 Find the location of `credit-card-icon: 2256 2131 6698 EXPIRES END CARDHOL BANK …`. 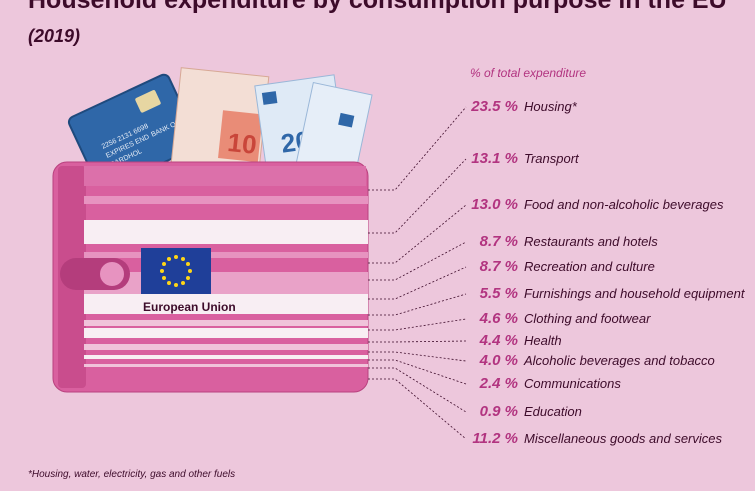

credit-card-icon: 2256 2131 6698 EXPIRES END CARDHOL BANK … is located at coordinates (133, 132).